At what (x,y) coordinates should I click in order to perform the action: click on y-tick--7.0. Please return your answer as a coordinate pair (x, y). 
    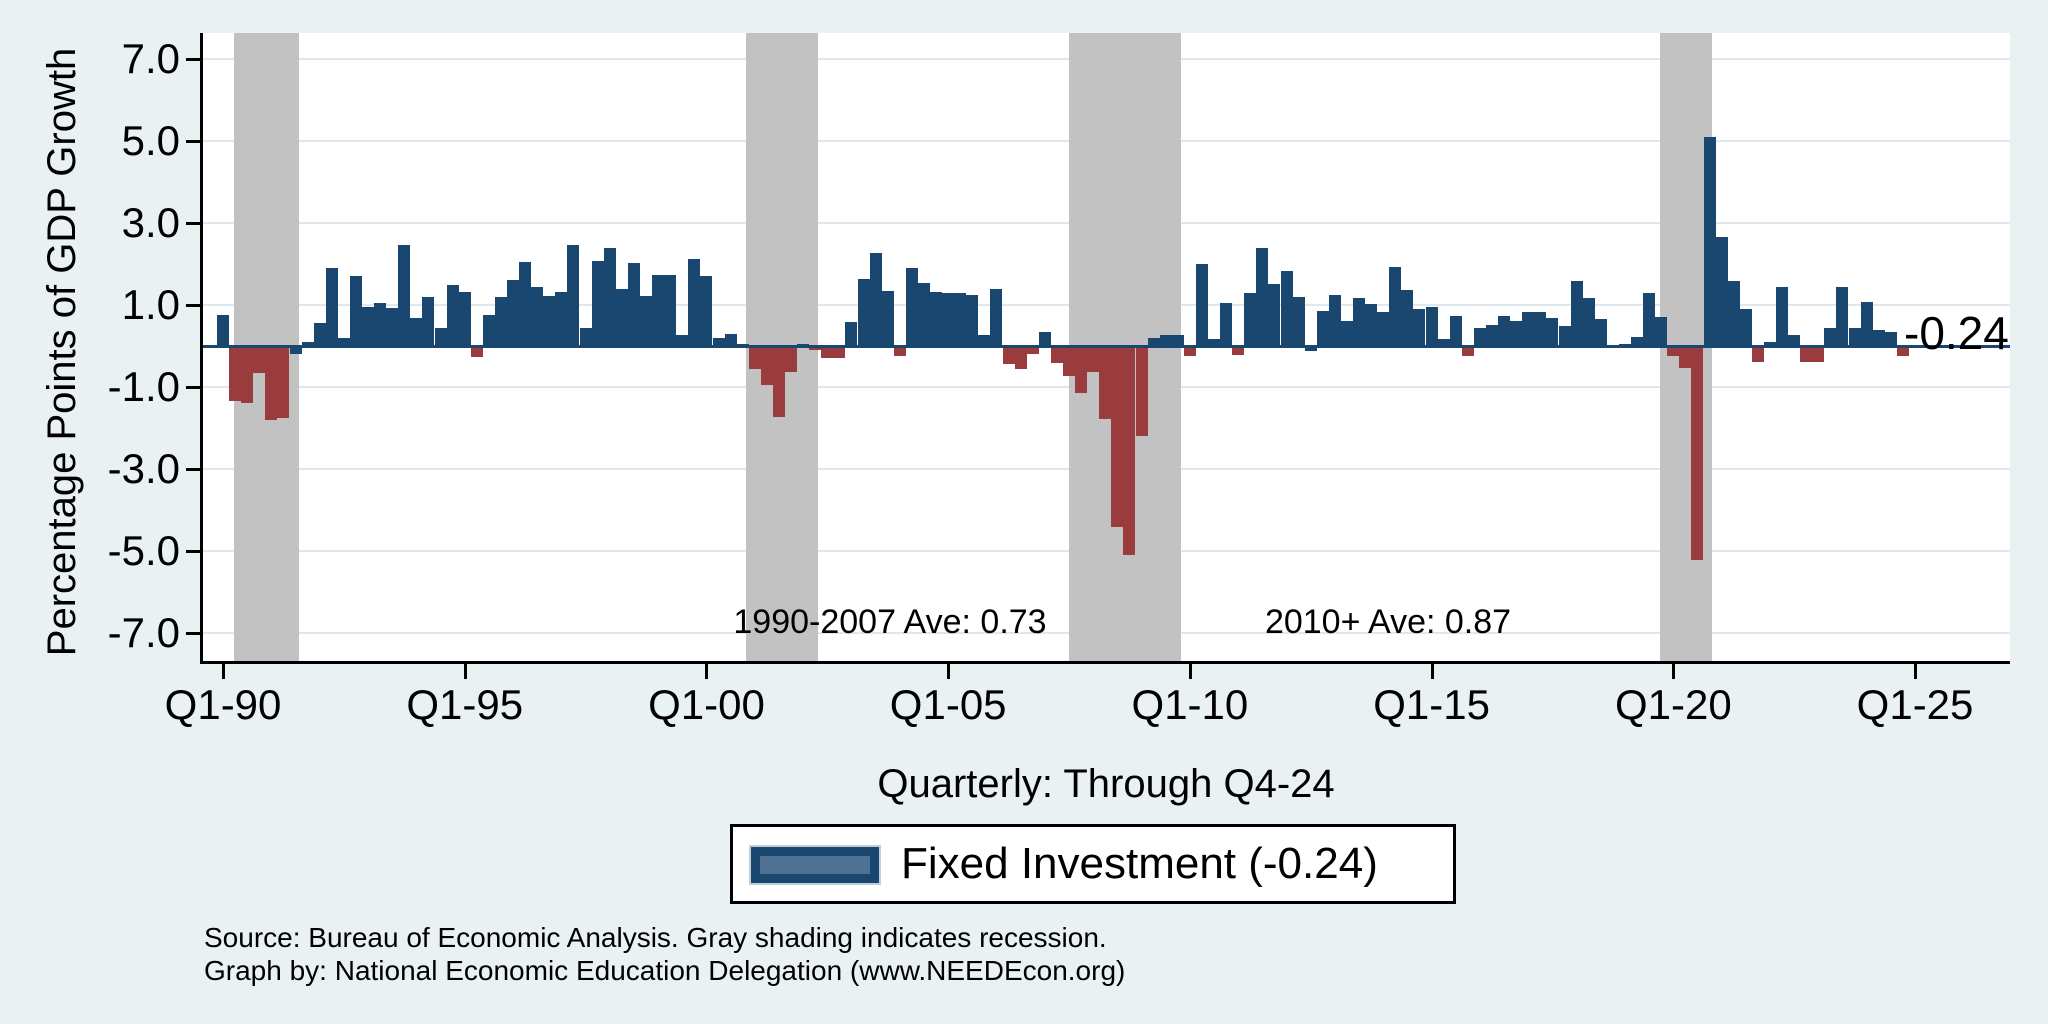
    Looking at the image, I should click on (194, 634).